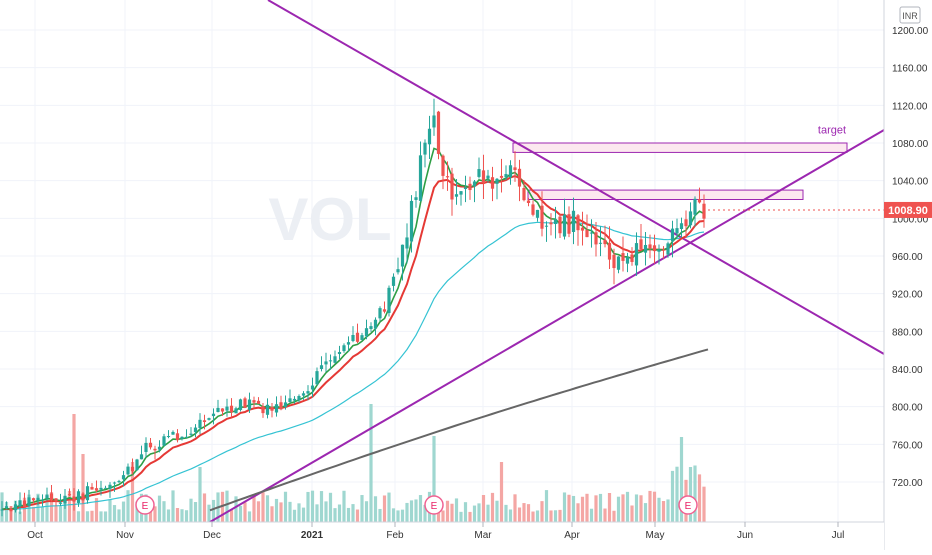 The height and width of the screenshot is (555, 932). I want to click on x-tick-label: Apr, so click(572, 535).